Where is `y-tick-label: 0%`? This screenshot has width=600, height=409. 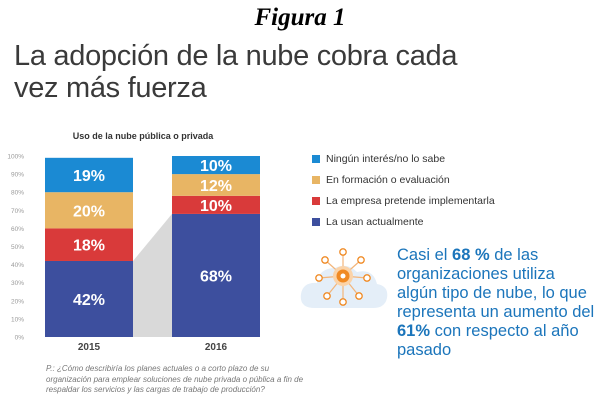 y-tick-label: 0% is located at coordinates (20, 338).